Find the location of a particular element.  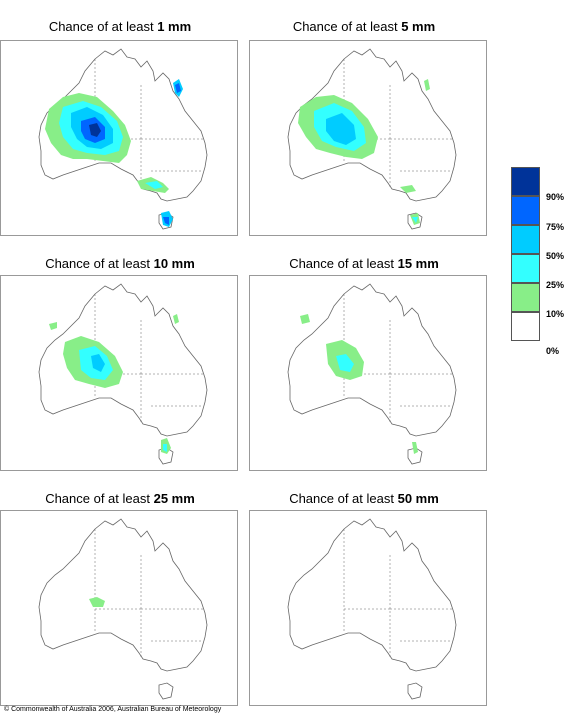

map-15mm is located at coordinates (368, 373).